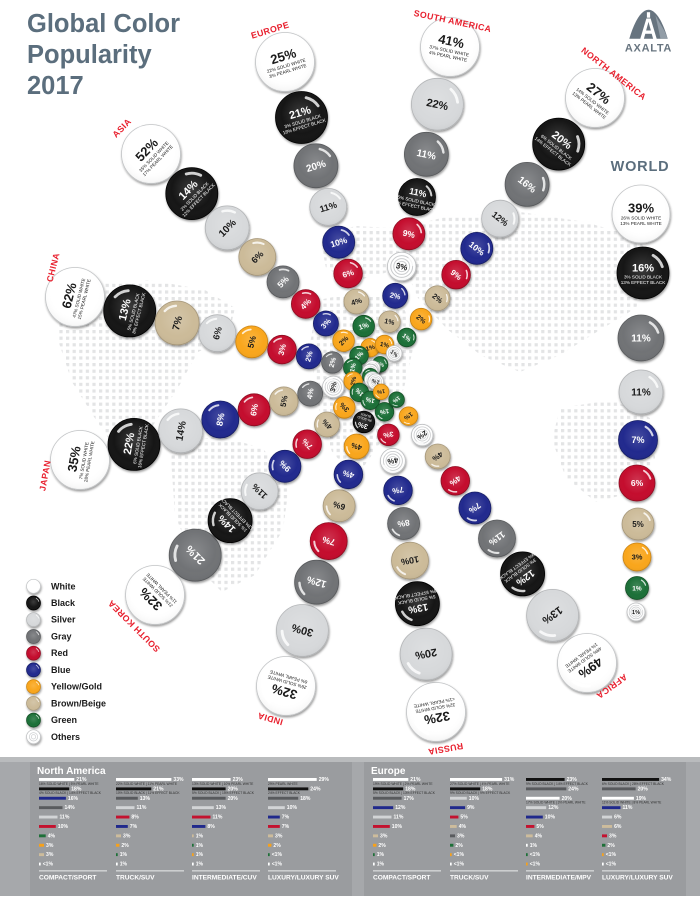 The image size is (700, 901). I want to click on svg-text: LUXURY/LUXURY SUV, so click(637, 878).